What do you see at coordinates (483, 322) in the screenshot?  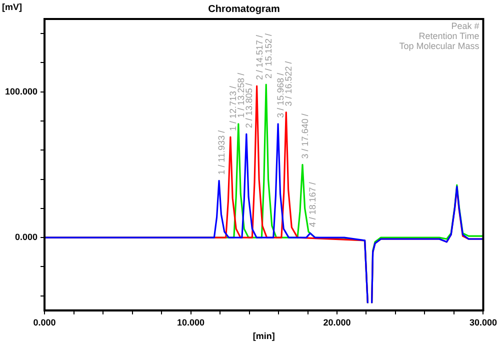 I see `x-tick-label: 30.000` at bounding box center [483, 322].